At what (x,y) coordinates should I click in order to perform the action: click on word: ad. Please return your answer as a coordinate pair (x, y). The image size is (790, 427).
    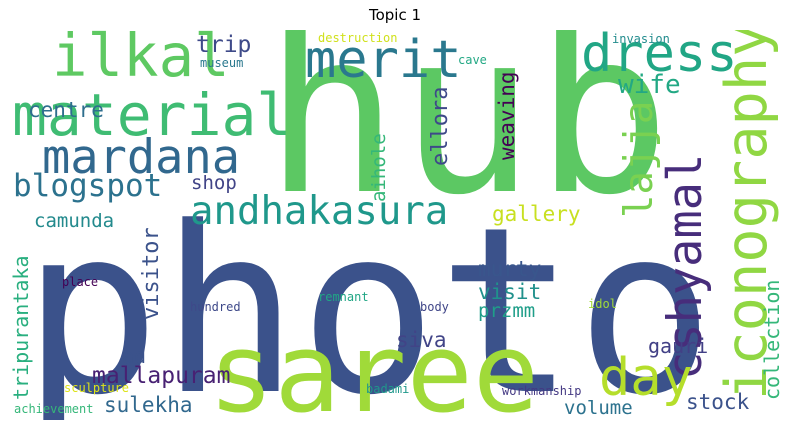
    Looking at the image, I should click on (134, 356).